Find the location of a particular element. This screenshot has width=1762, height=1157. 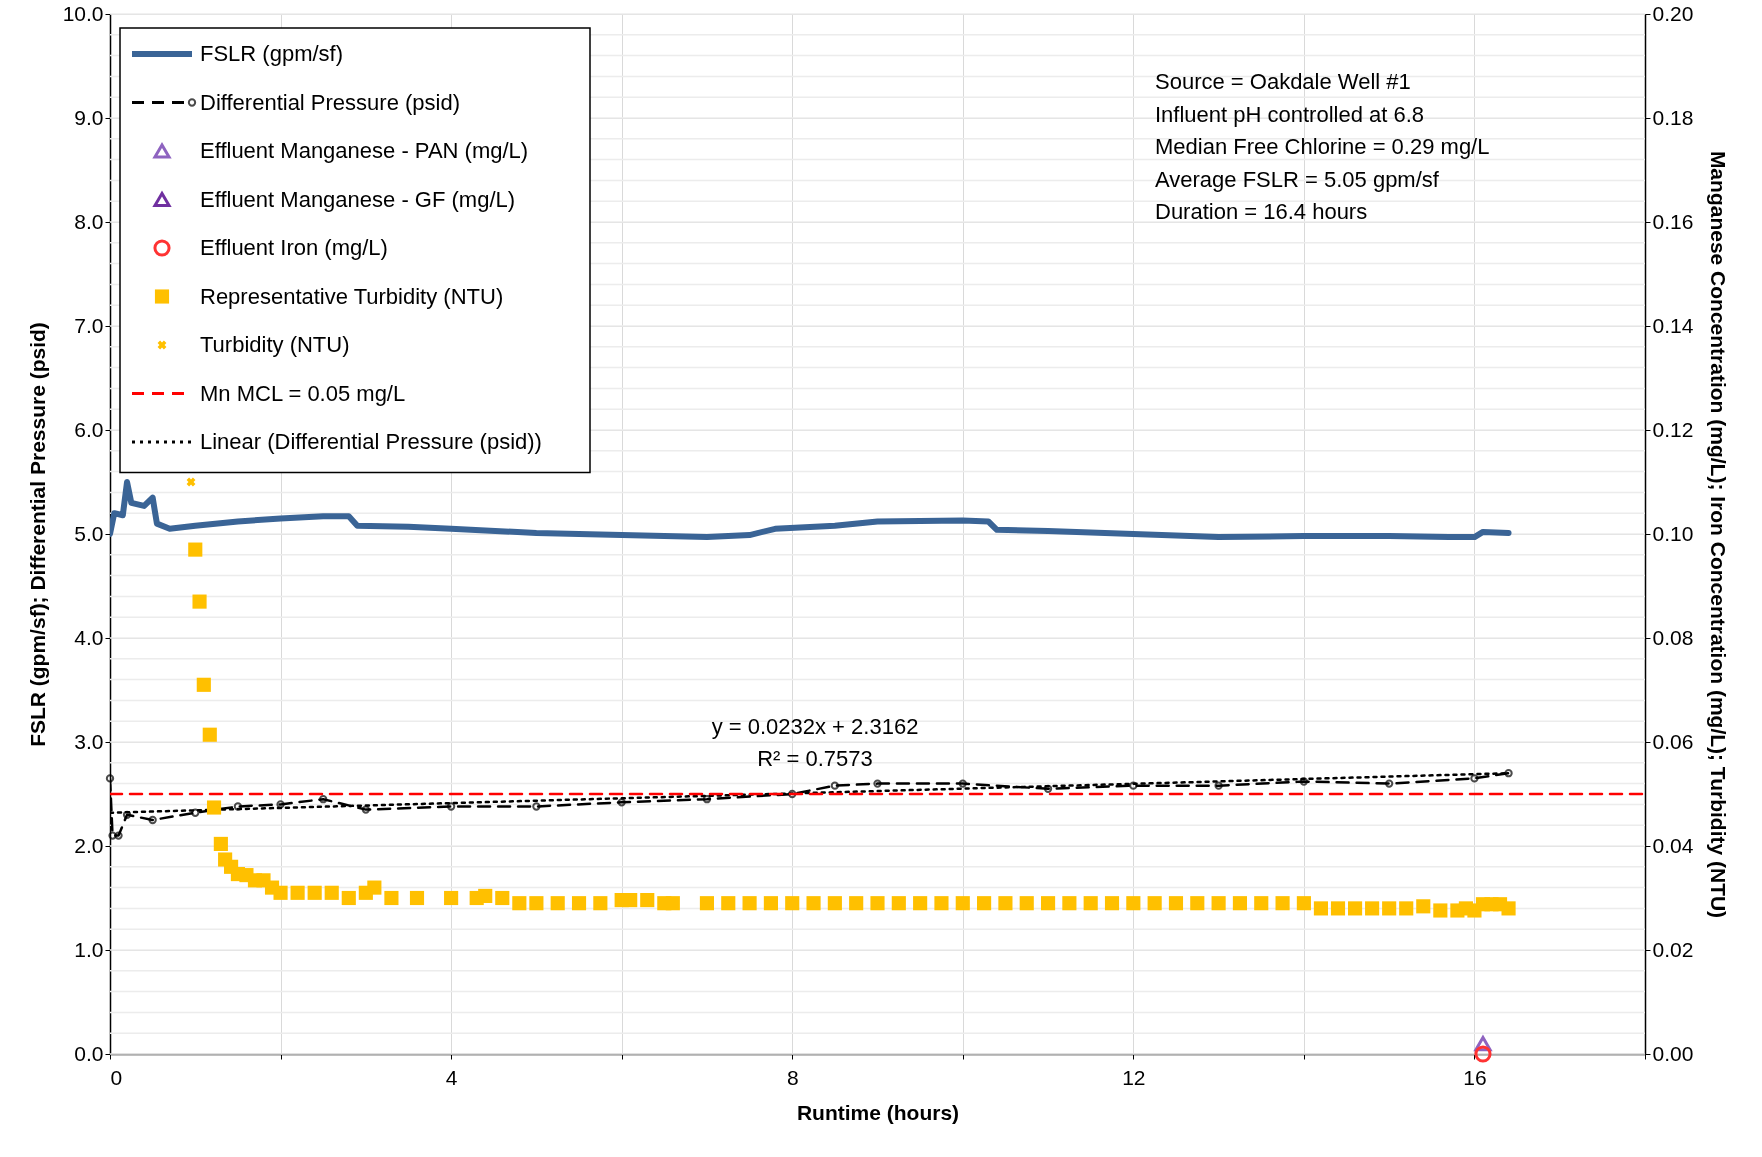

y2-tick-label: 0.16 is located at coordinates (1673, 221).